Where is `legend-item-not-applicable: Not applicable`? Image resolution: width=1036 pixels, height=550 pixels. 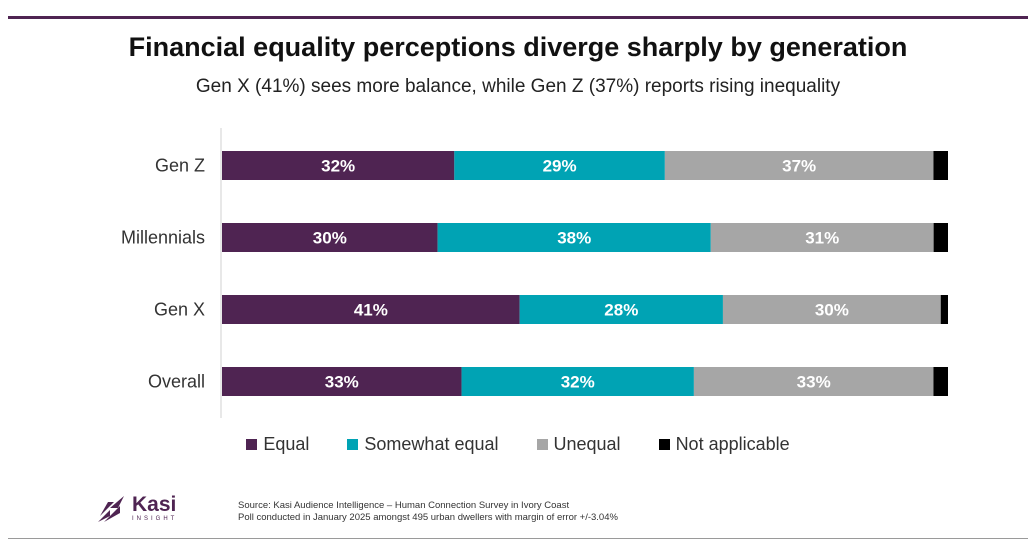
legend-item-not-applicable: Not applicable is located at coordinates (724, 444).